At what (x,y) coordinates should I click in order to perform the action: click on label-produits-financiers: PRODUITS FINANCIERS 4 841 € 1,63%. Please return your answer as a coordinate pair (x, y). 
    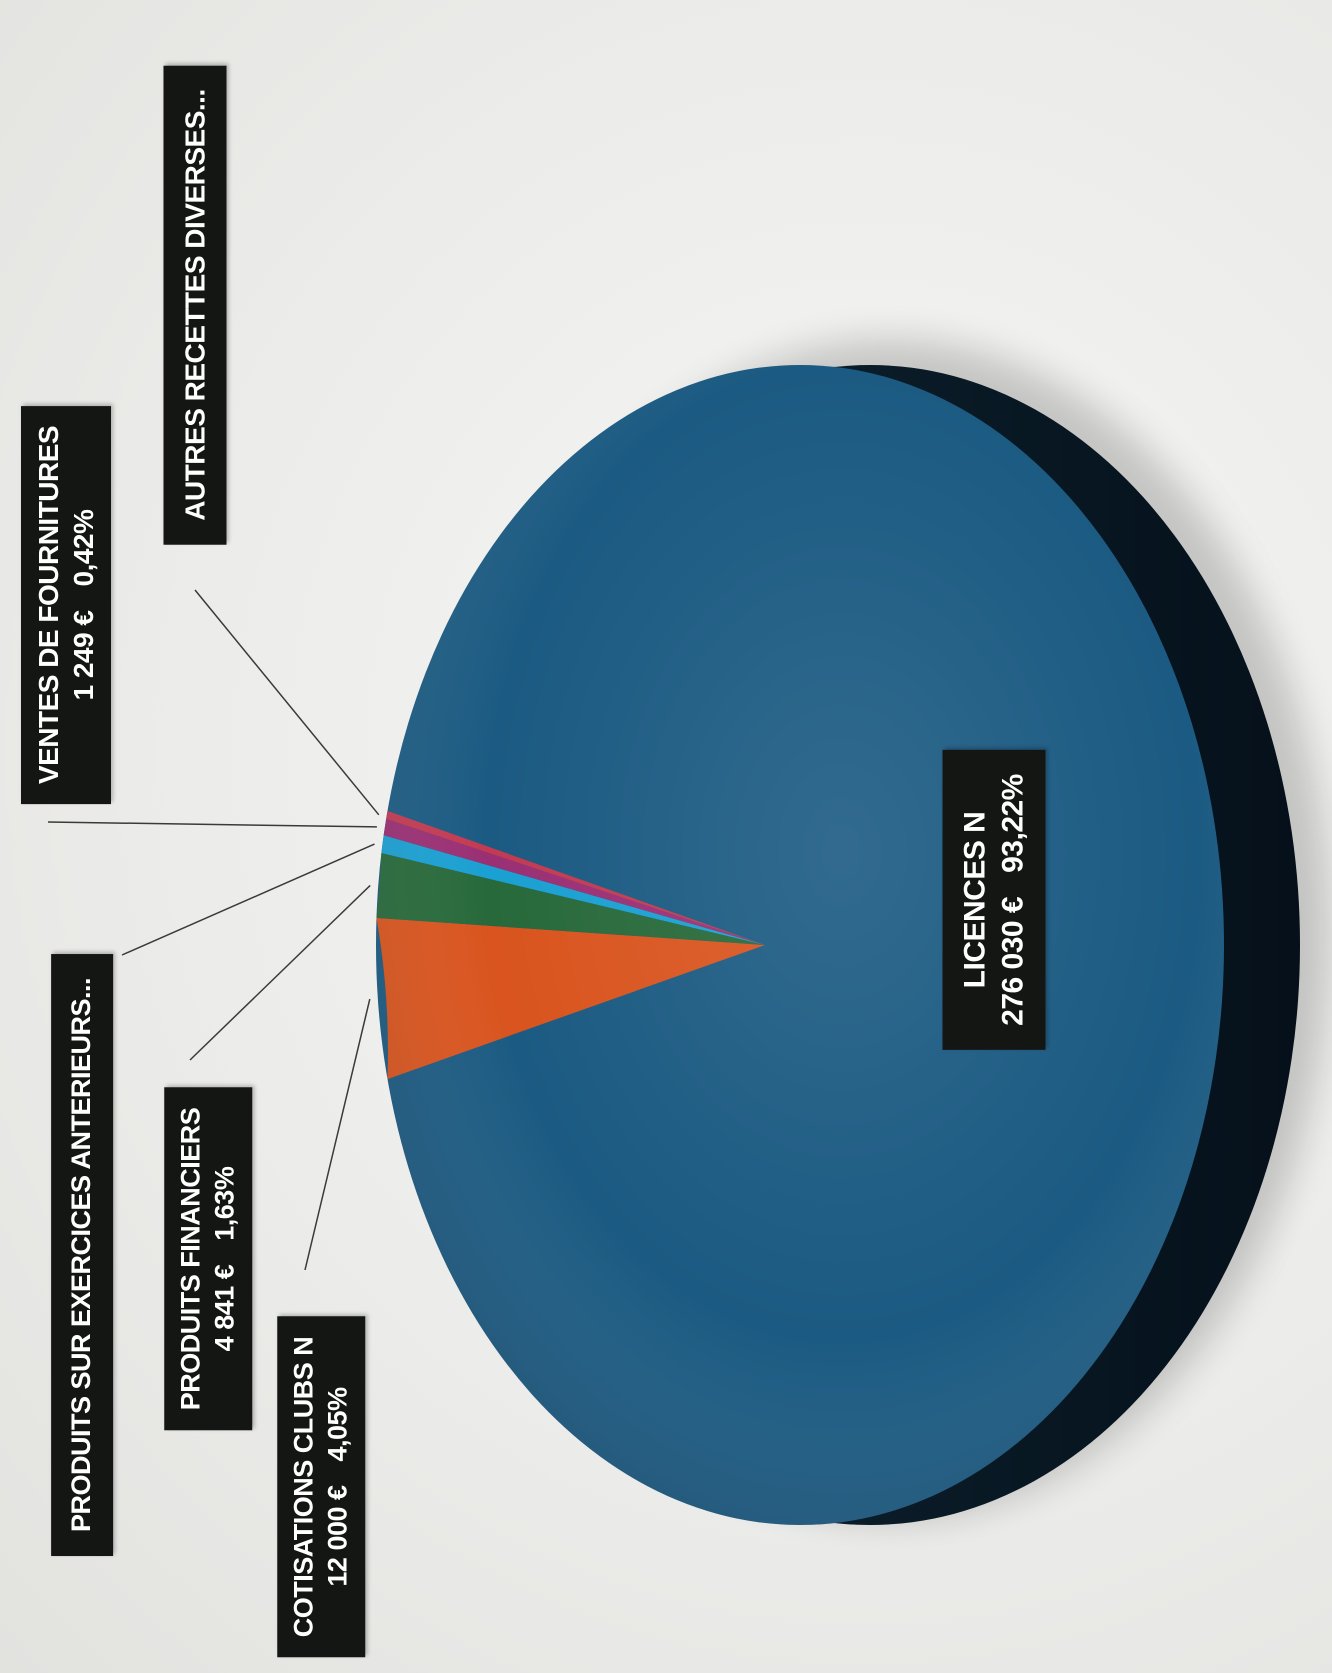
    Looking at the image, I should click on (208, 1259).